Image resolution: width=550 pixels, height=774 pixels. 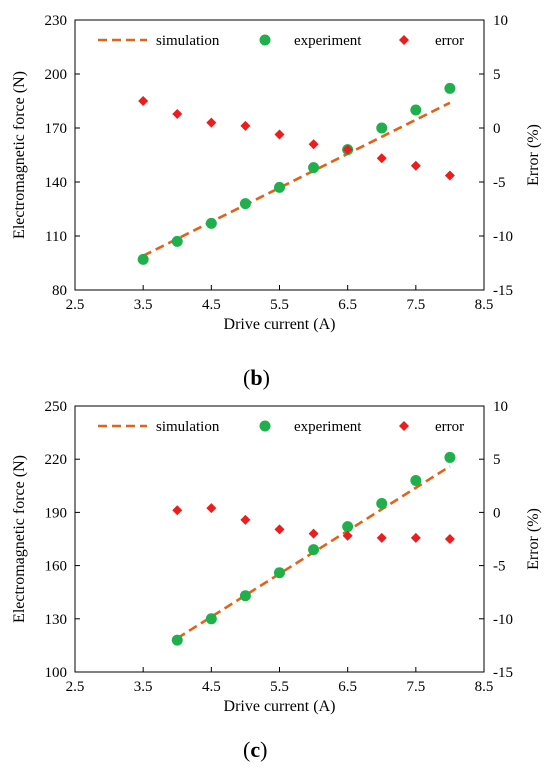 What do you see at coordinates (56, 513) in the screenshot?
I see `y-tick-label: 190` at bounding box center [56, 513].